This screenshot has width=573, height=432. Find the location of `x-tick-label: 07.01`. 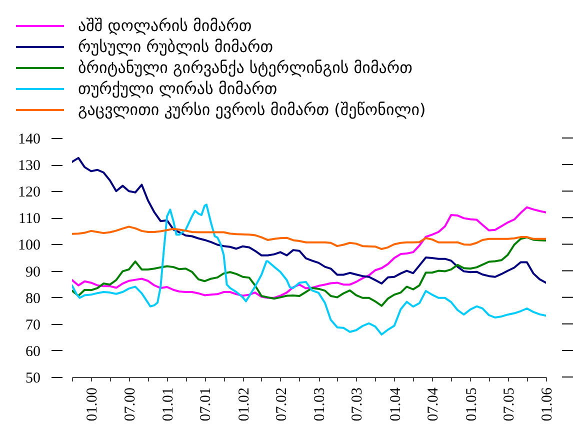

x-tick-label: 07.01 is located at coordinates (206, 405).